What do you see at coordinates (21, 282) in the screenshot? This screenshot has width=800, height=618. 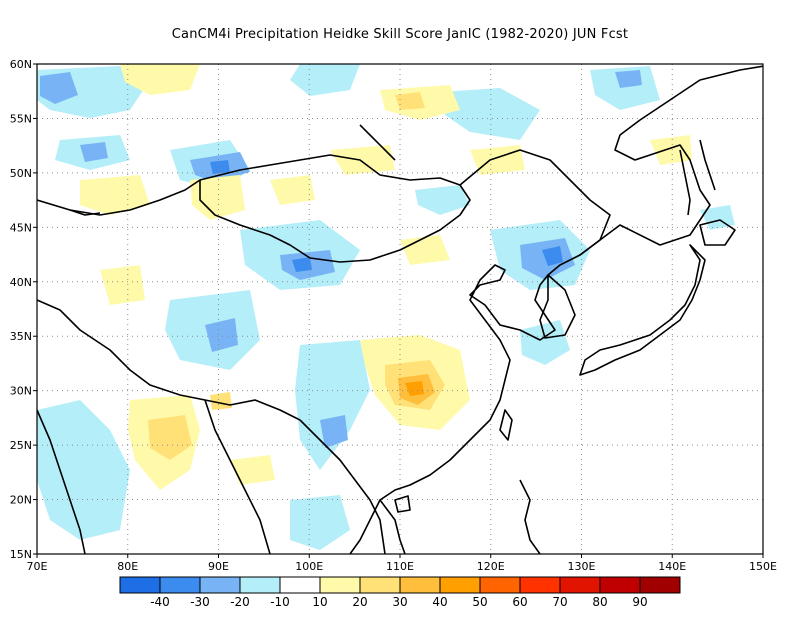 I see `lat-label: 40N` at bounding box center [21, 282].